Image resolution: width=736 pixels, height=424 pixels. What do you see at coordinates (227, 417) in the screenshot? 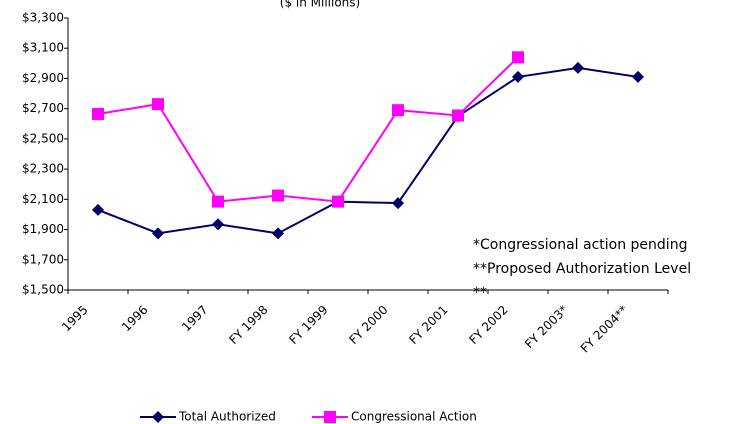
I see `legend-label: Total Authorized` at bounding box center [227, 417].